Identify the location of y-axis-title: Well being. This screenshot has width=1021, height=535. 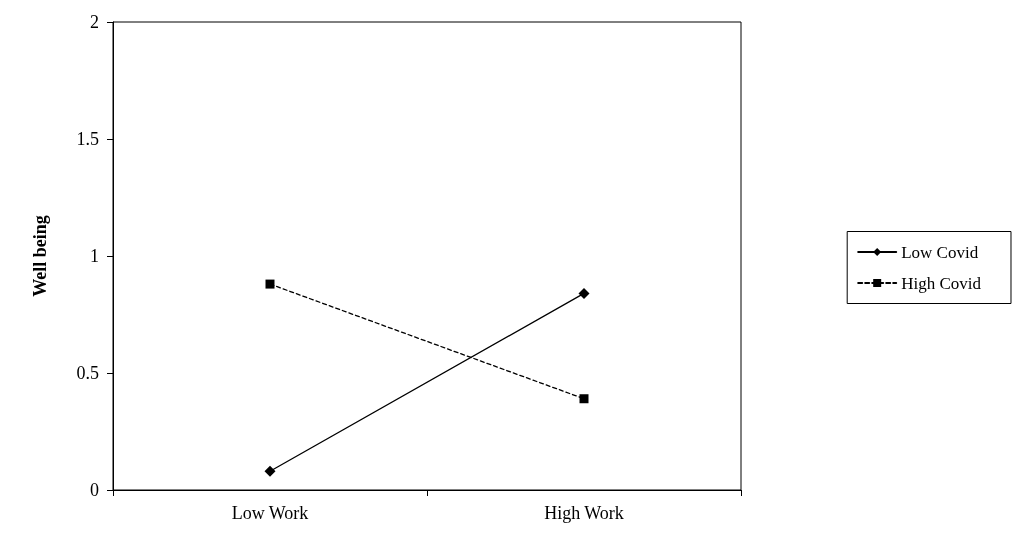
(40, 256).